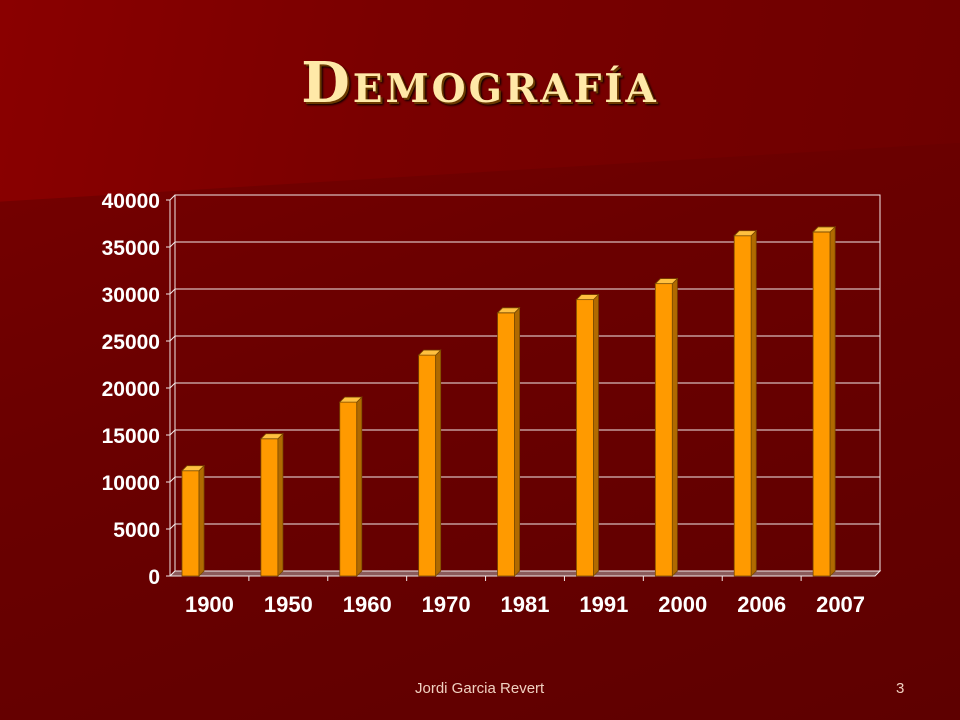 This screenshot has height=720, width=960. What do you see at coordinates (131, 436) in the screenshot?
I see `y-tick-label: 15000` at bounding box center [131, 436].